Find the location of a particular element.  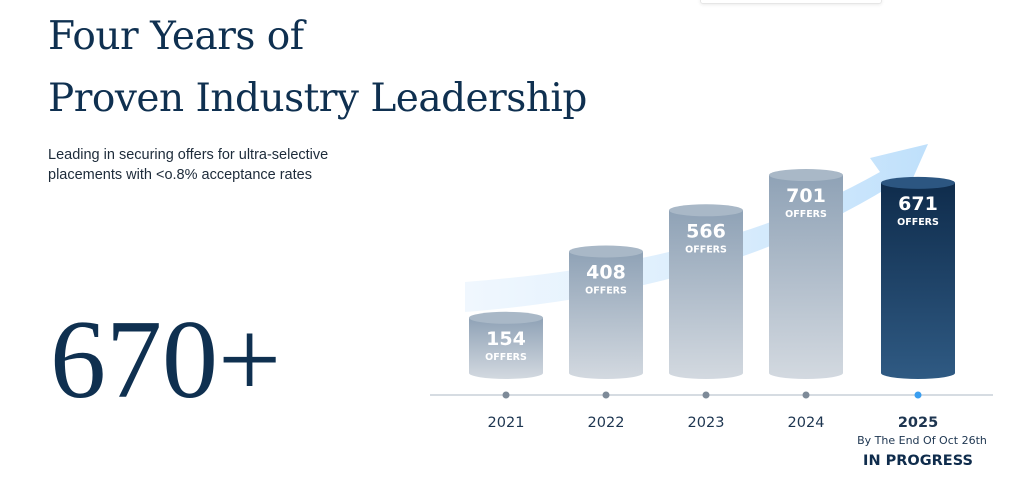

bar-2023: 566 OFFERS is located at coordinates (706, 291).